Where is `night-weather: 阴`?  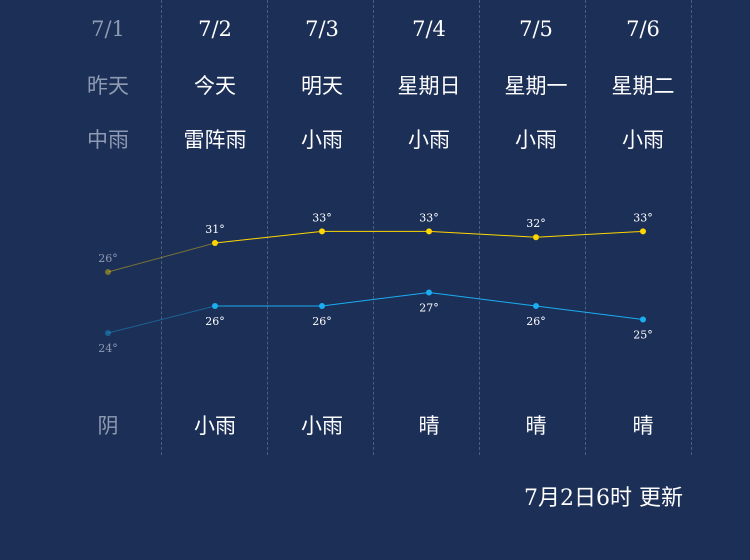
night-weather: 阴 is located at coordinates (108, 426).